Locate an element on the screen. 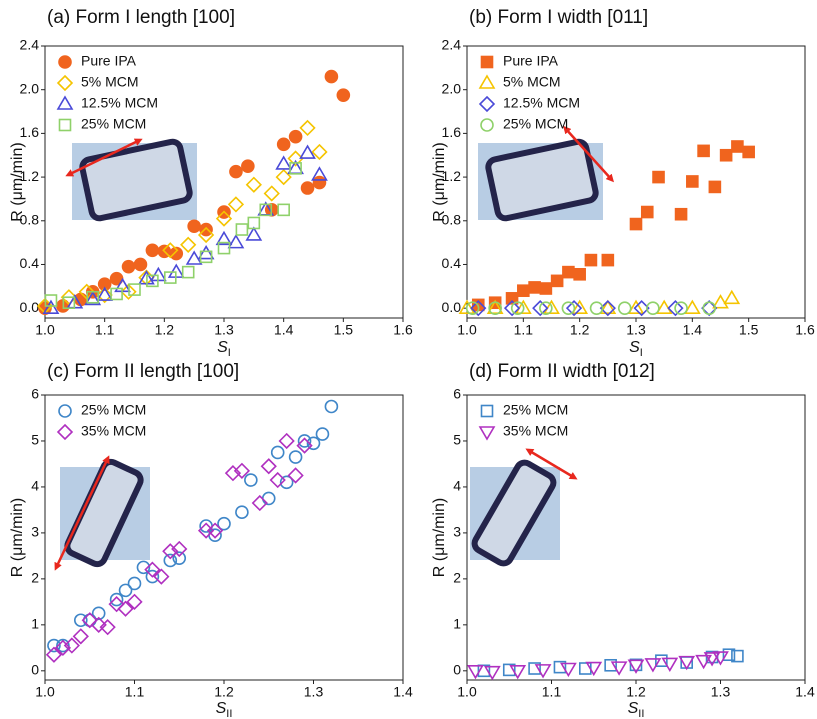 The image size is (817, 719). y-tick-label: 1.6 is located at coordinates (30, 132).